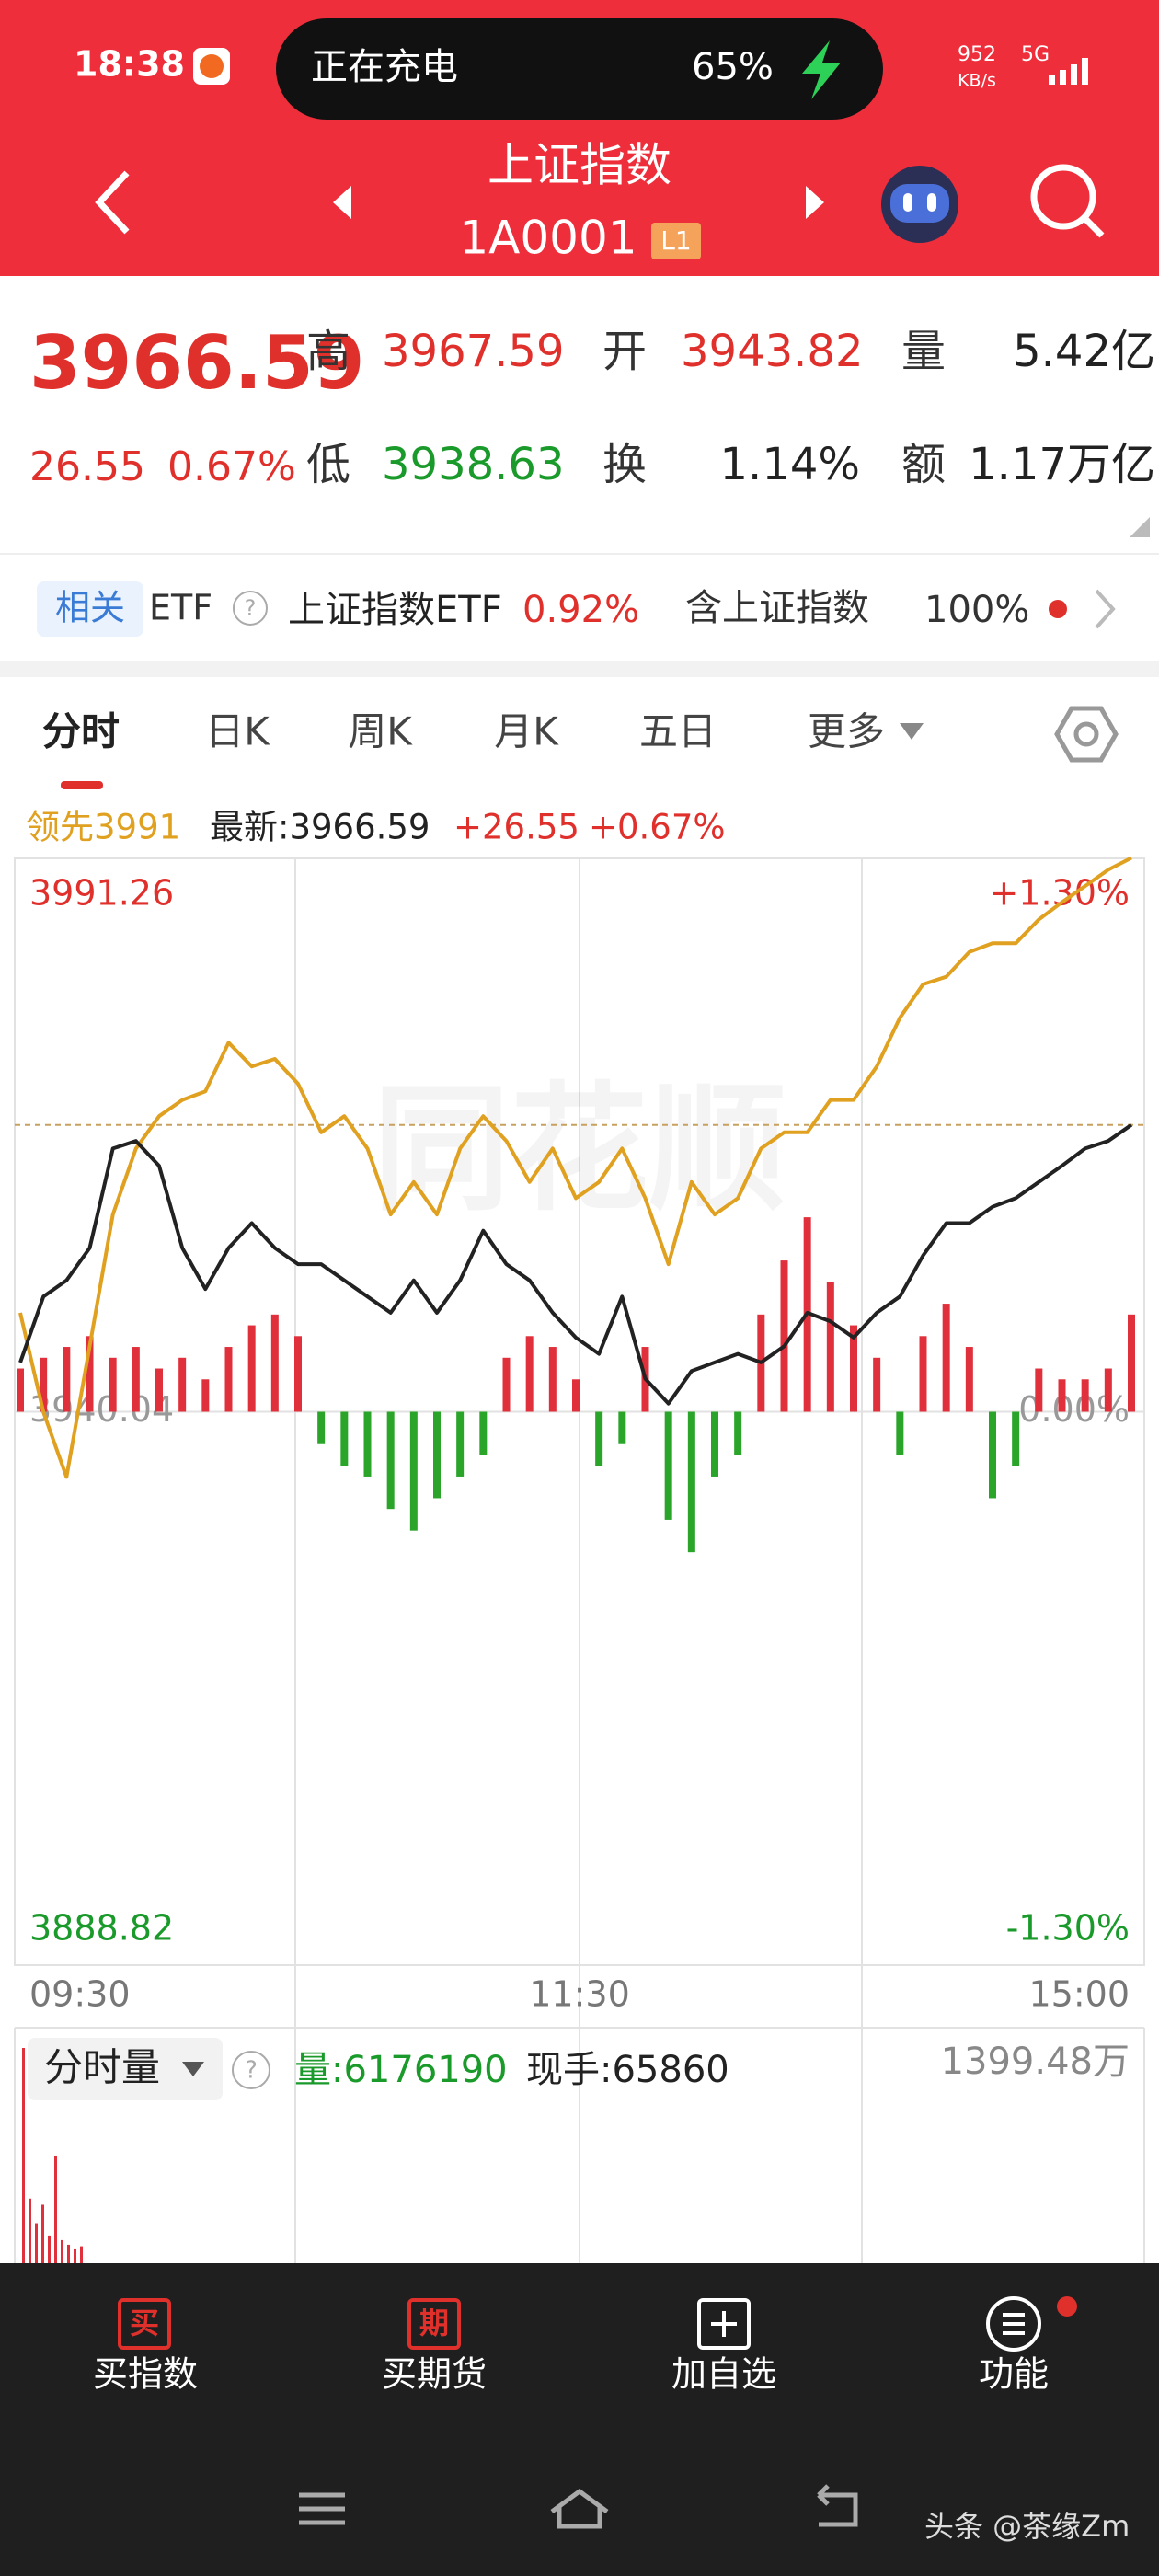  Describe the element at coordinates (112, 202) in the screenshot. I see `back-button` at that location.